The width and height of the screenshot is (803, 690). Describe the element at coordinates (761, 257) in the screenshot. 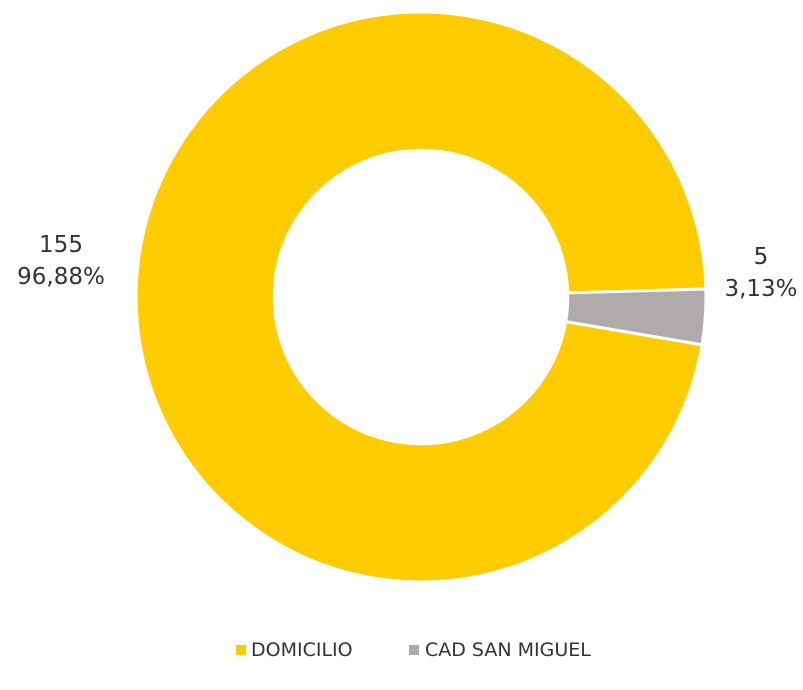

I see `value-label-cad-san-miguel: 5` at that location.